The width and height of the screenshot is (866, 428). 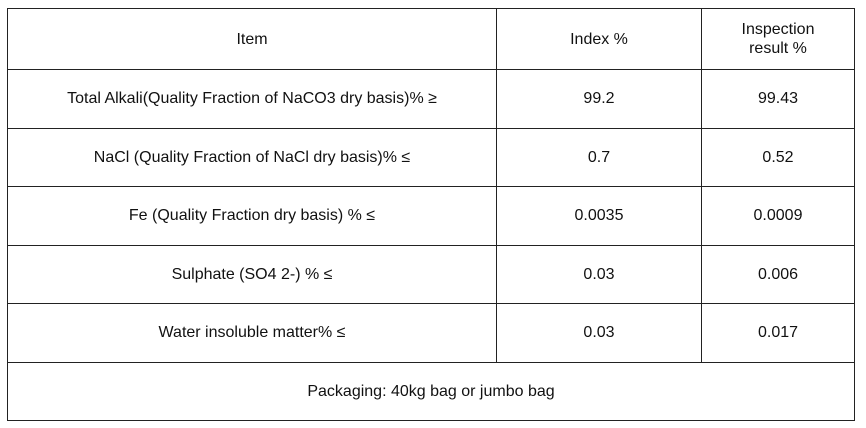 I want to click on packaging-note: Packaging: 40kg bag or jumbo bag, so click(x=431, y=391).